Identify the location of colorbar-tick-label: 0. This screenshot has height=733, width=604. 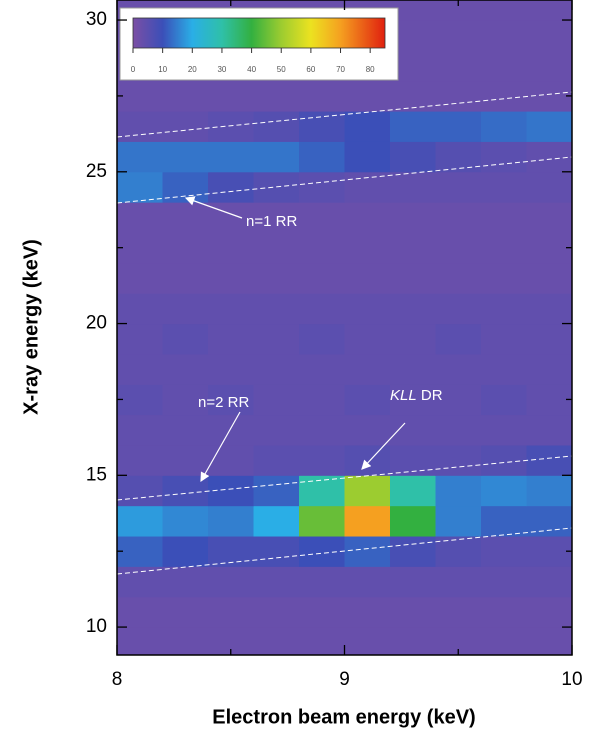
(133, 69).